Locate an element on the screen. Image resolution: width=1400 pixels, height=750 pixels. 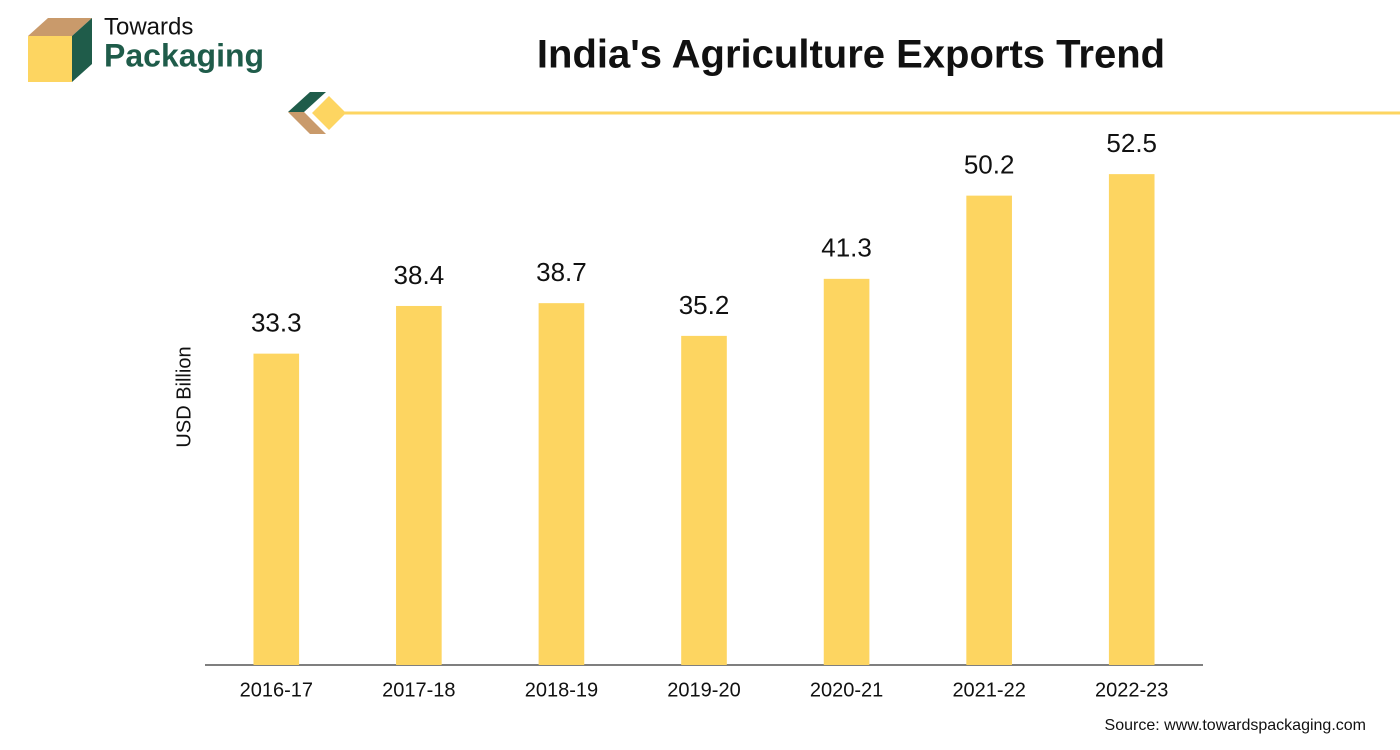
logo-line2: Packaging is located at coordinates (184, 55).